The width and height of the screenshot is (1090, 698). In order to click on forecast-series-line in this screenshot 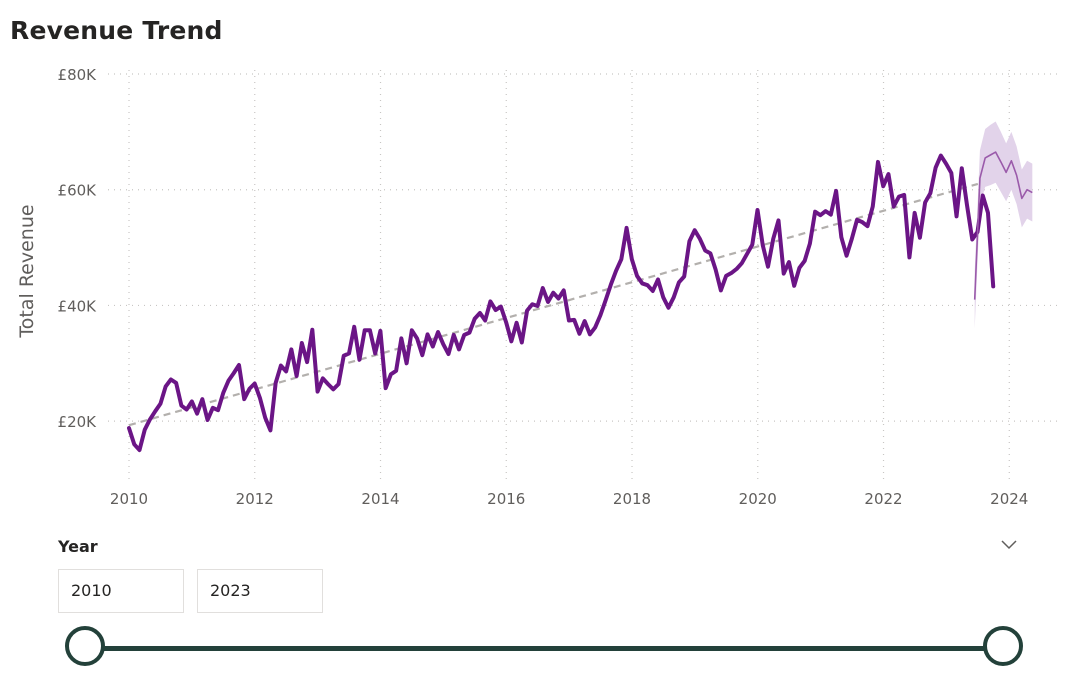, I will do `click(1003, 225)`.